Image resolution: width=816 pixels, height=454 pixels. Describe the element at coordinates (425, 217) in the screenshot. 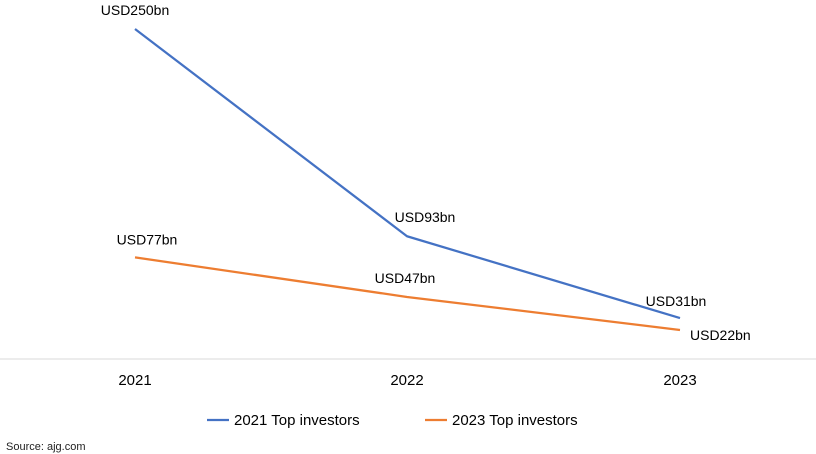

I see `data-label-s1-2022: USD93bn` at that location.